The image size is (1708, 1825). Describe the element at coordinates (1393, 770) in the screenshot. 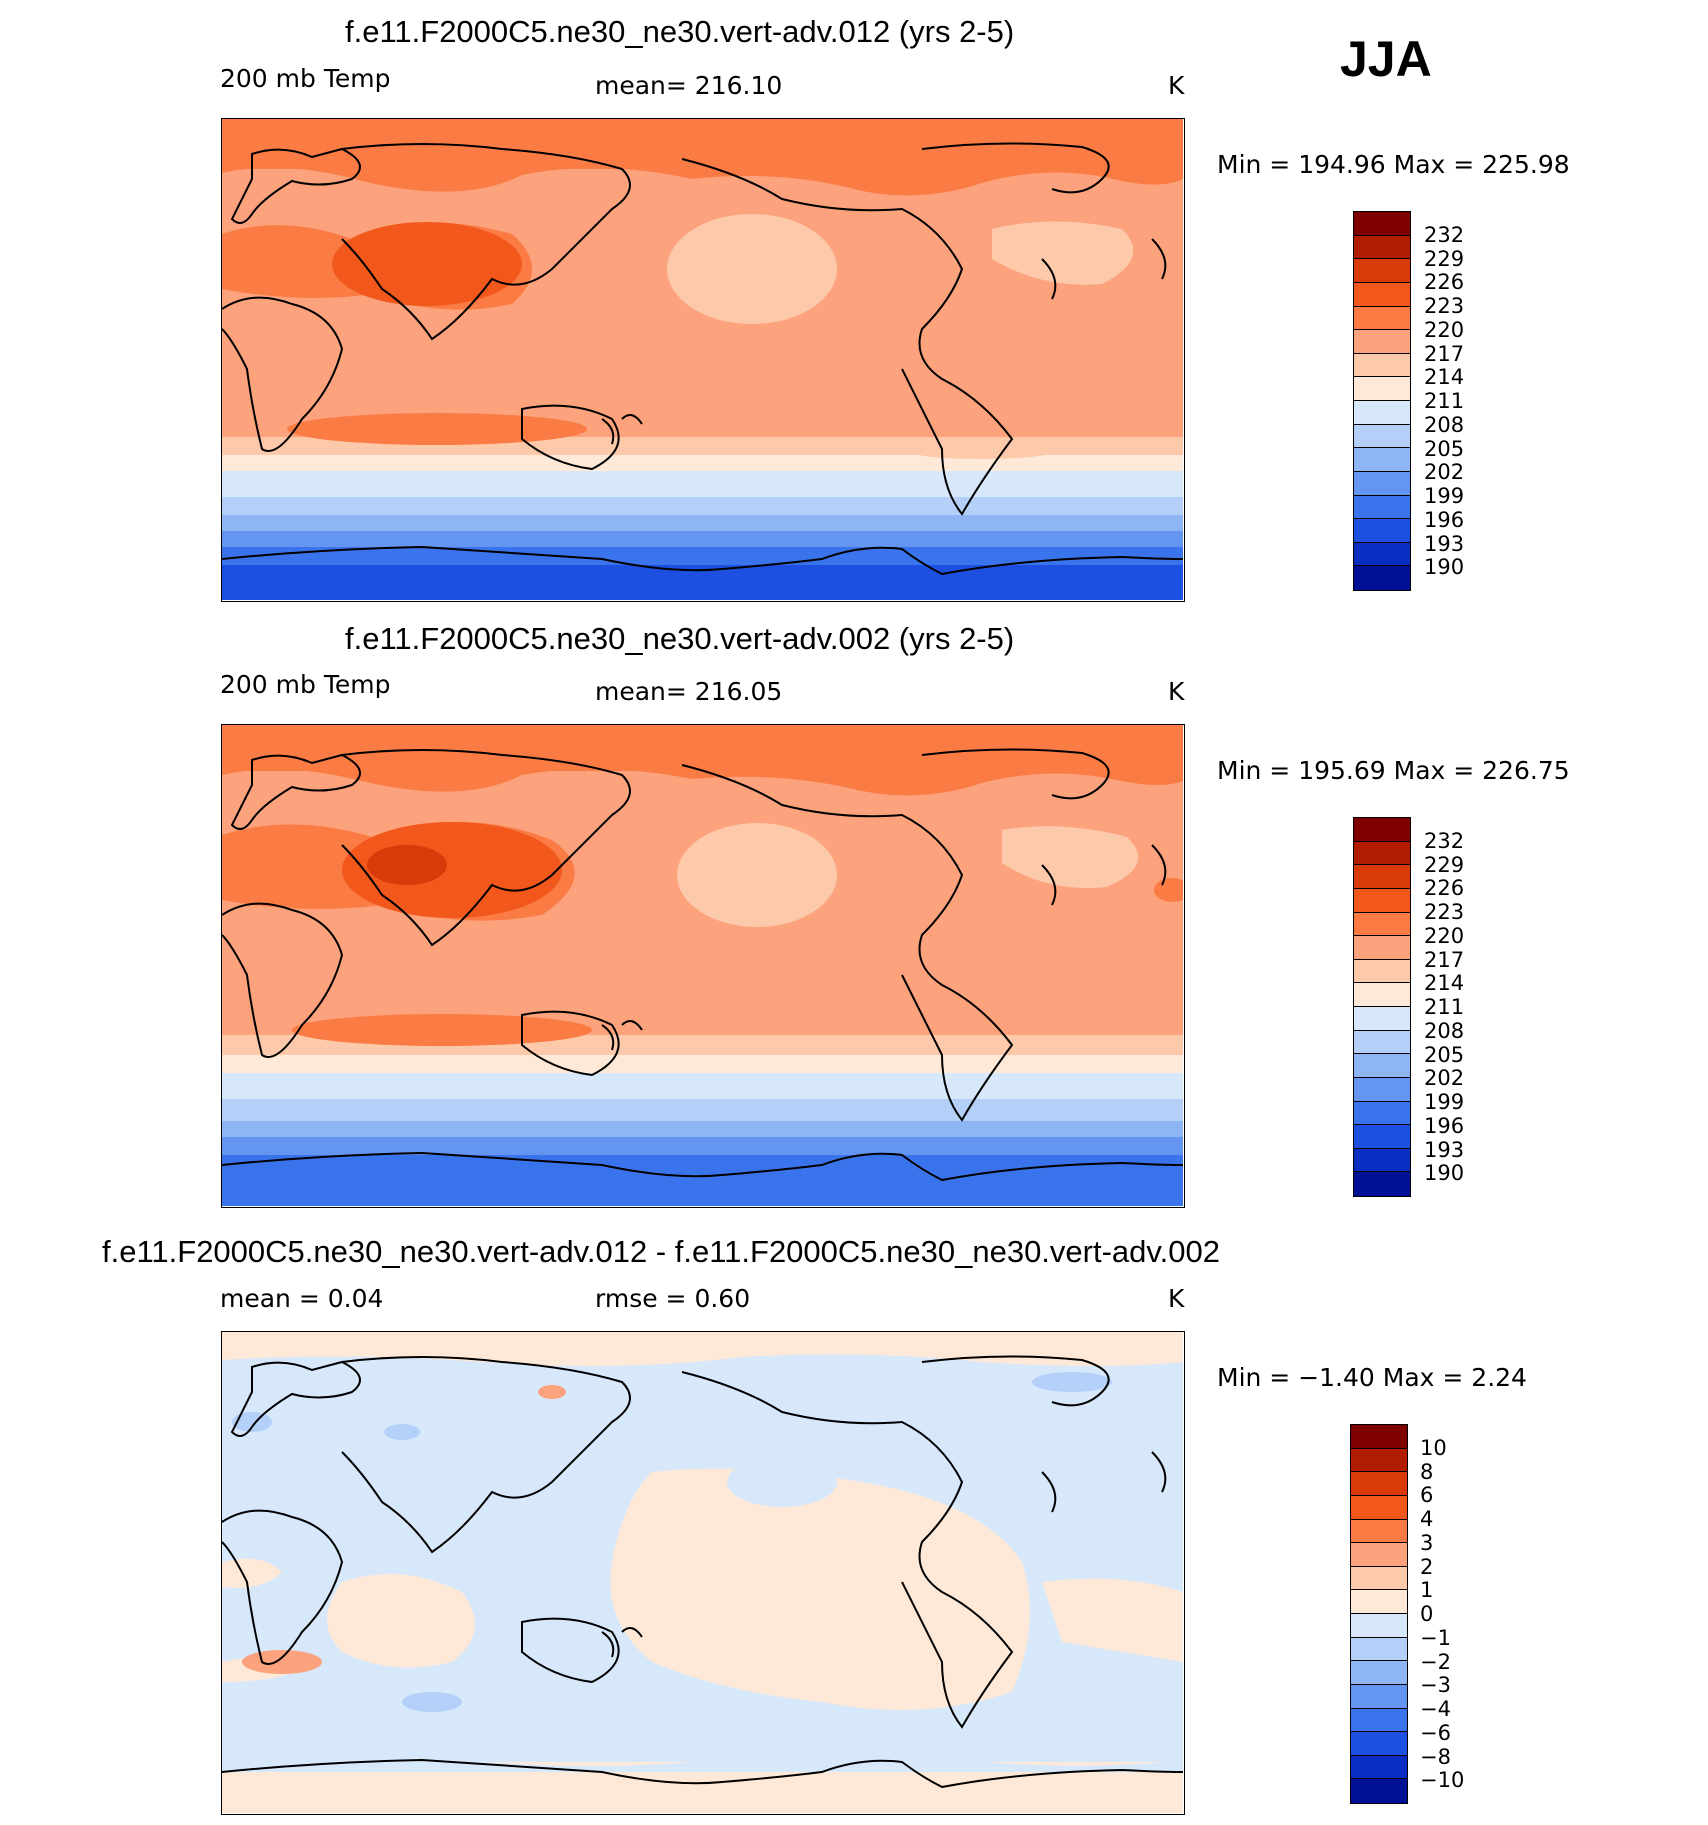

I see `panel-2-minmax: Min = 195.69 Max = 226.75` at that location.